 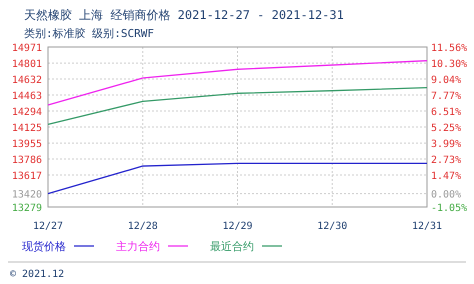 I want to click on chart-title: 天然橡胶 上海 经销商价格 2021-12-27 - 2021-12-31, so click(x=184, y=15).